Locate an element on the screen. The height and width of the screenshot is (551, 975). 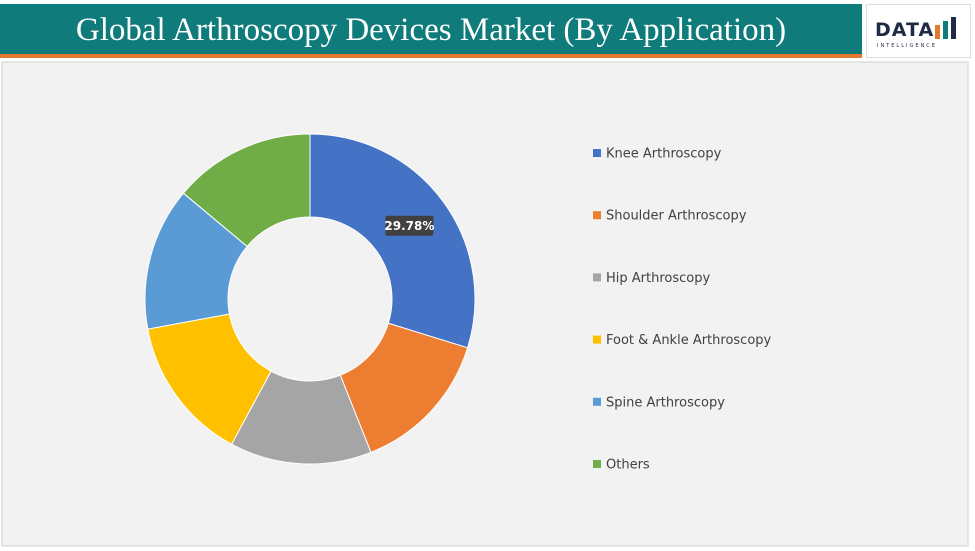
legend-label: Foot & Ankle Arthroscopy is located at coordinates (689, 340).